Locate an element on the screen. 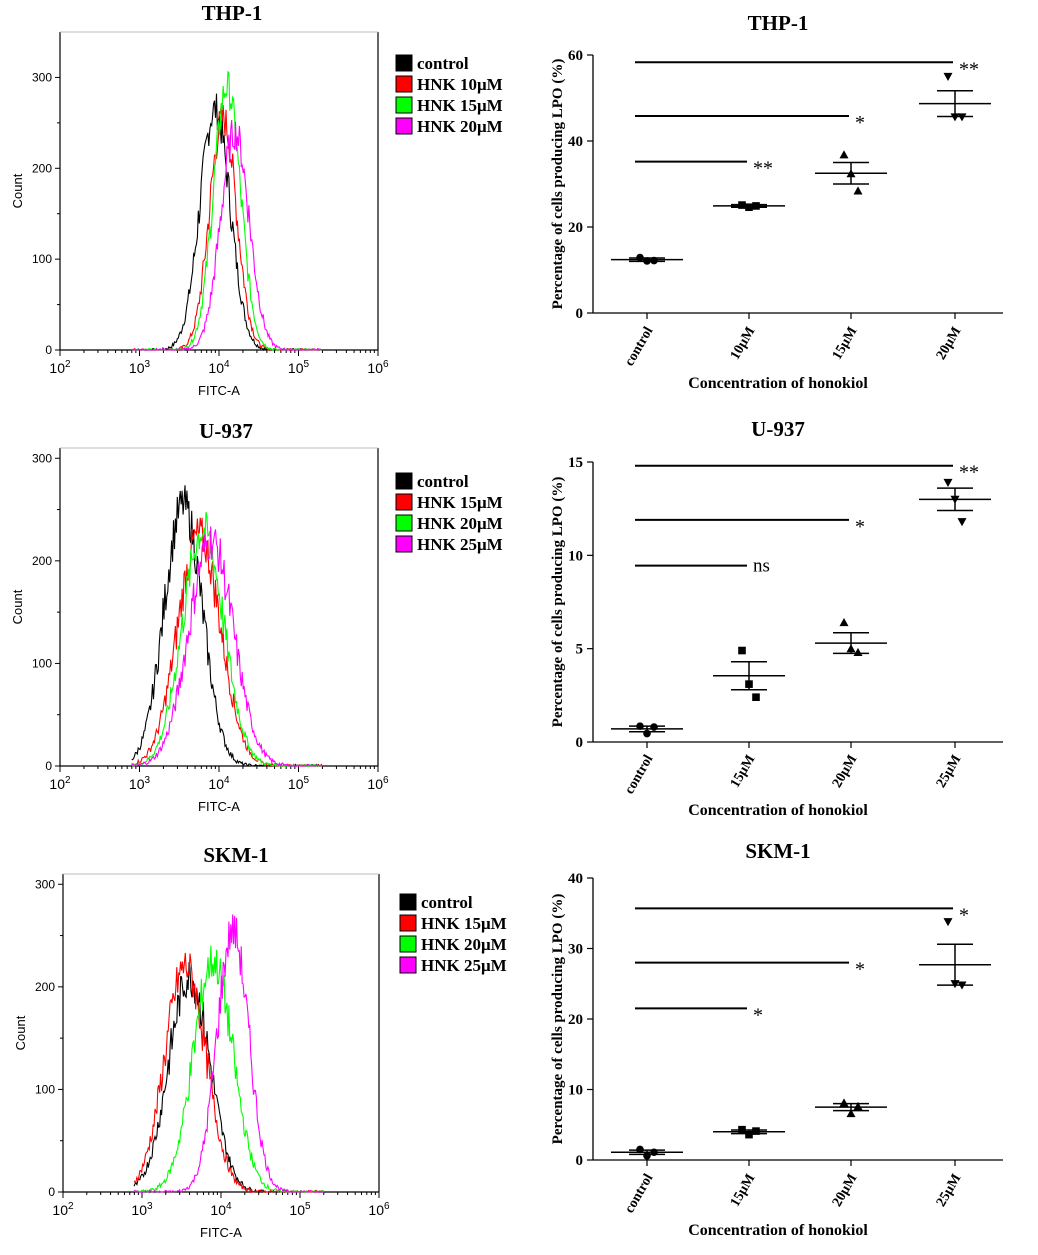 The height and width of the screenshot is (1255, 1038). hist-title: U-937 is located at coordinates (226, 431).